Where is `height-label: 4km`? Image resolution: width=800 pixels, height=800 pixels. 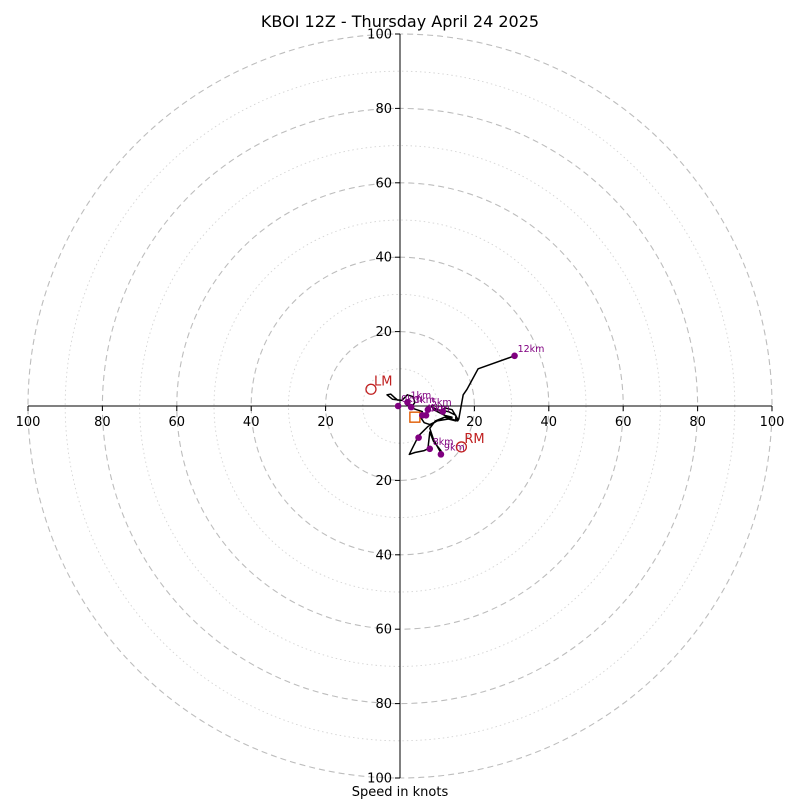
height-label: 4km is located at coordinates (435, 408).